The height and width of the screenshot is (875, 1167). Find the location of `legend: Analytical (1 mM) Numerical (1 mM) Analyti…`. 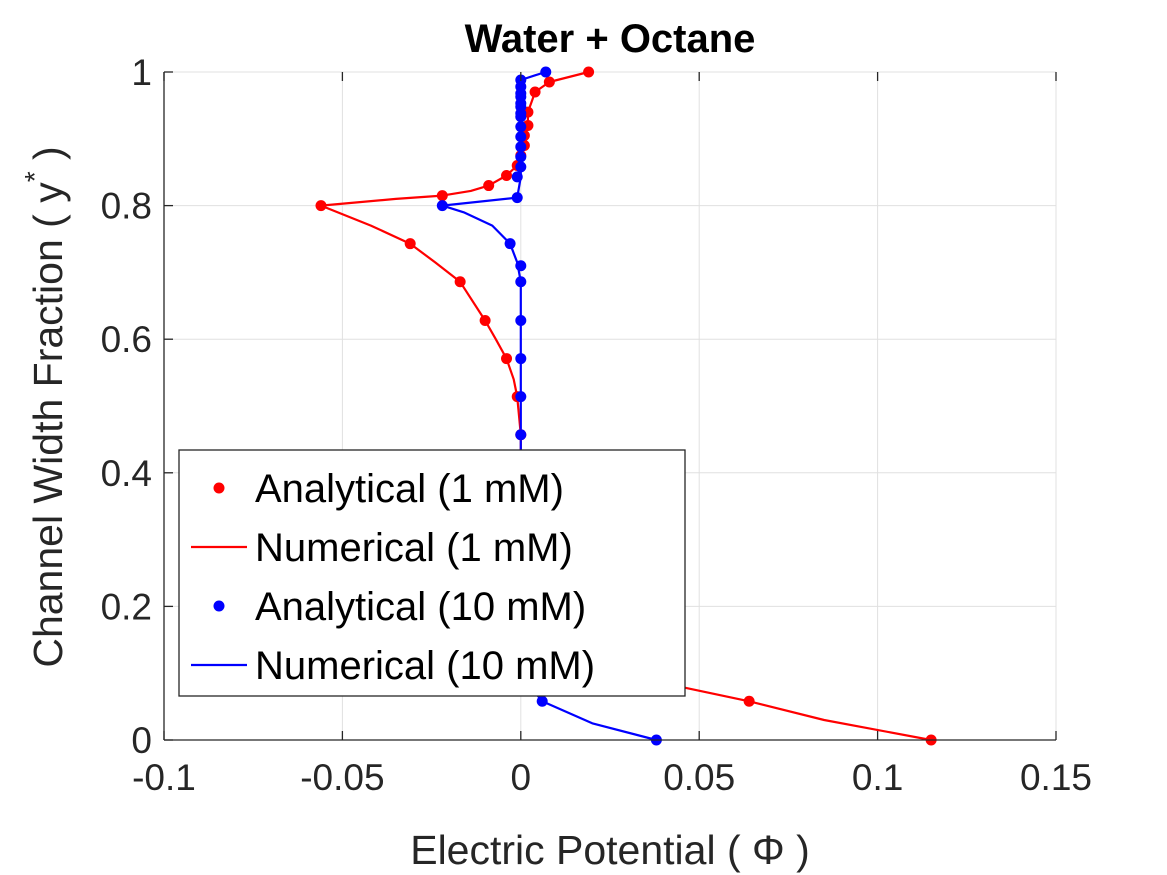

legend: Analytical (1 mM) Numerical (1 mM) Analyti… is located at coordinates (432, 573).